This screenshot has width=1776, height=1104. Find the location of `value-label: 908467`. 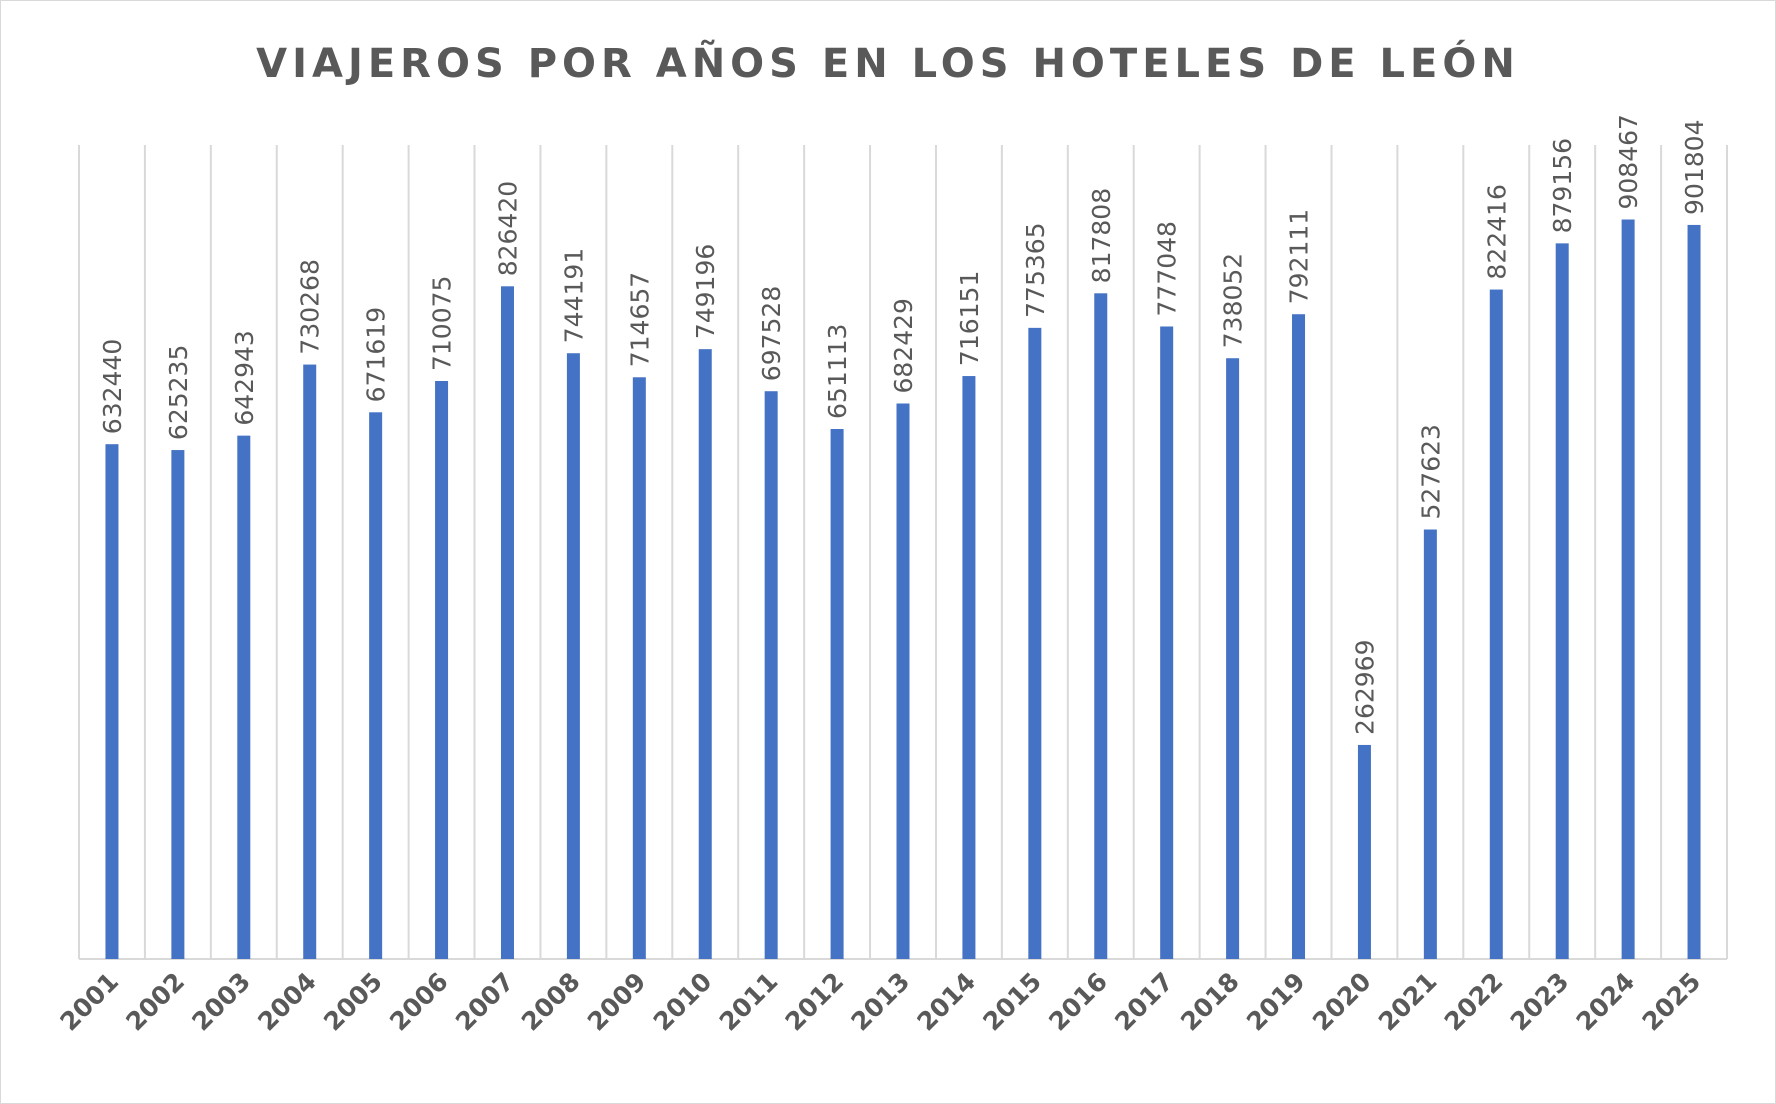

value-label: 908467 is located at coordinates (1628, 161).